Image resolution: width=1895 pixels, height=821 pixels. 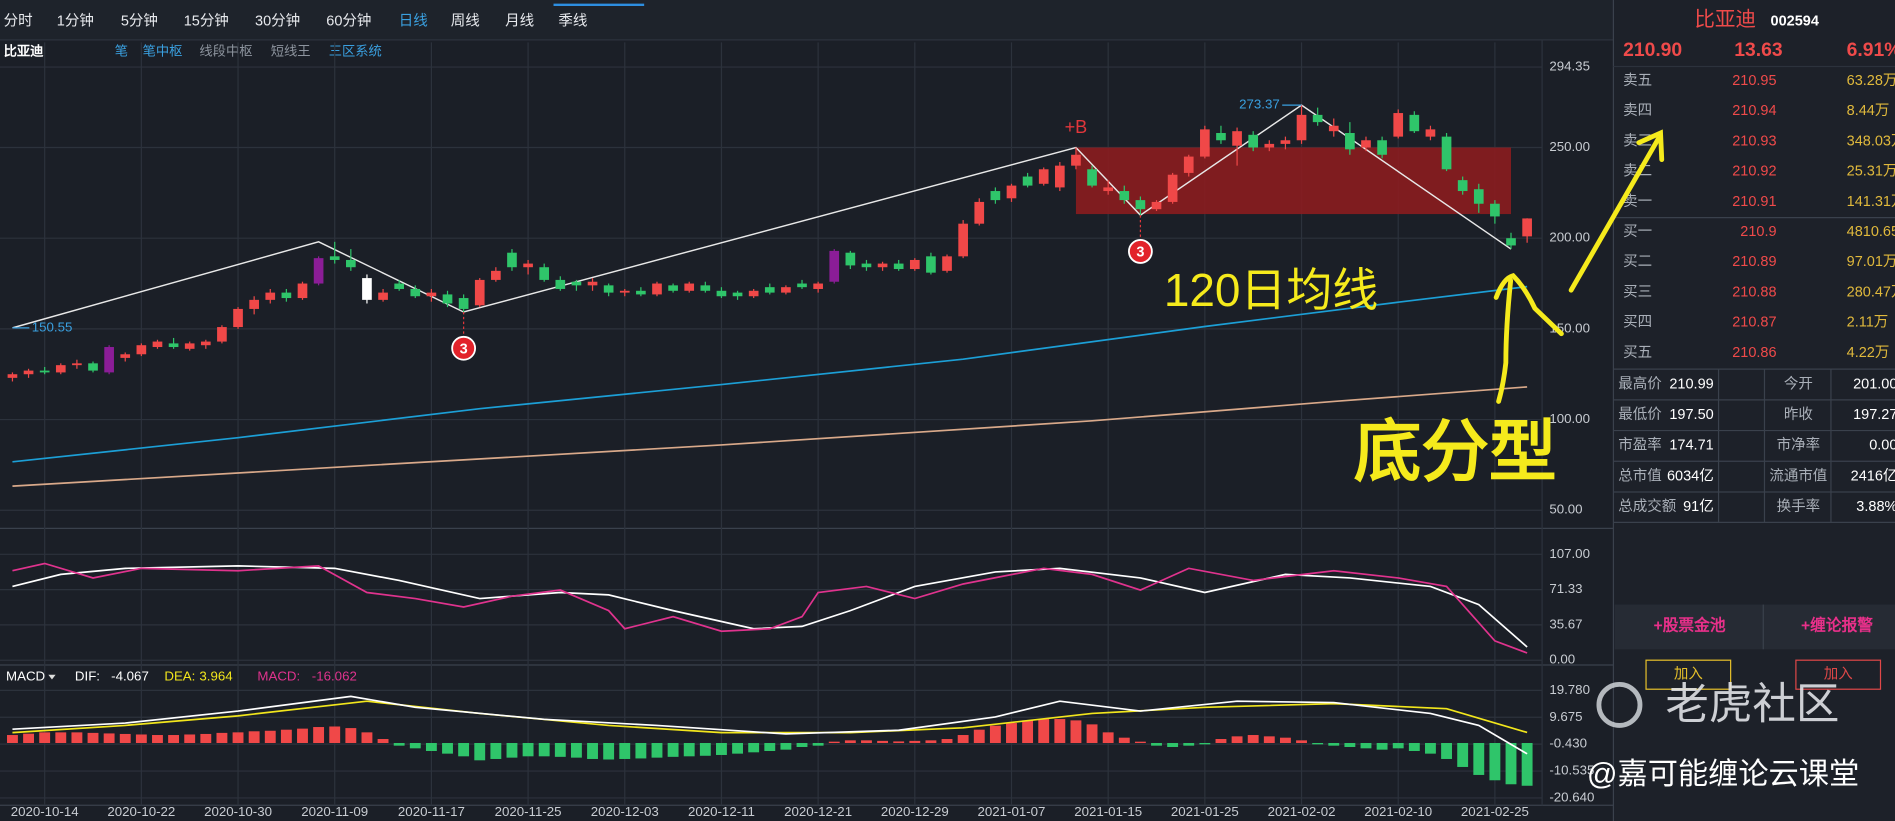 What do you see at coordinates (464, 349) in the screenshot?
I see `marker-label: 3` at bounding box center [464, 349].